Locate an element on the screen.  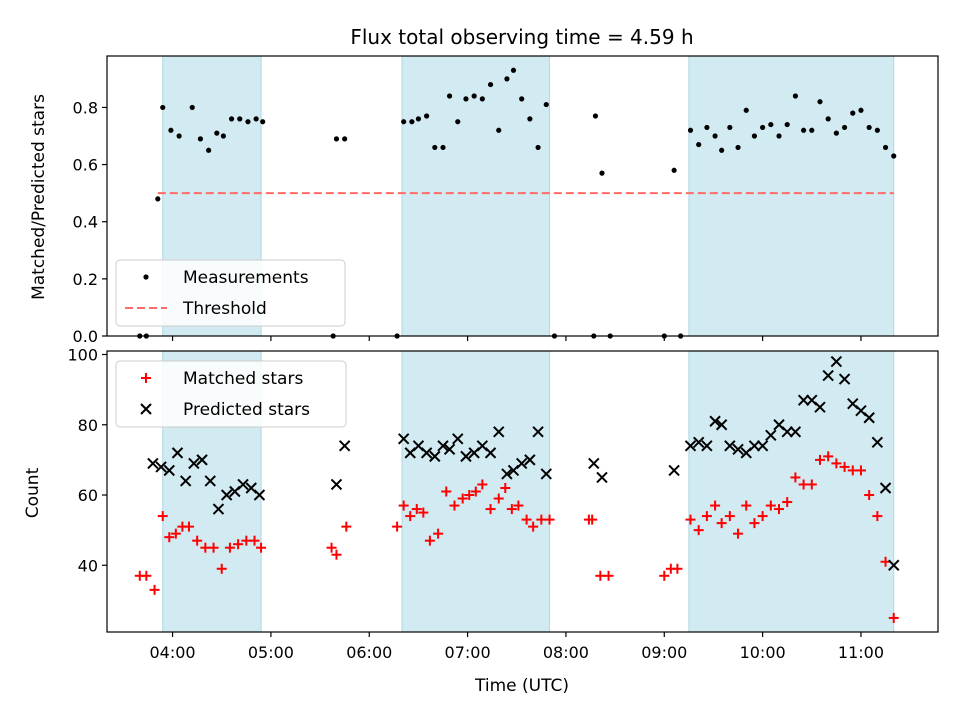
legend-label: Matched stars is located at coordinates (243, 379).